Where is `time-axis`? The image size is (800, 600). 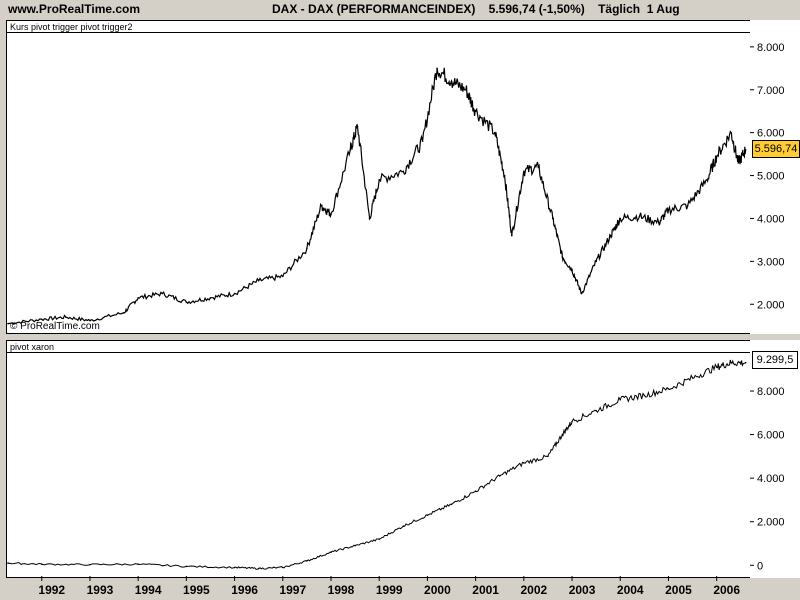 time-axis is located at coordinates (400, 589).